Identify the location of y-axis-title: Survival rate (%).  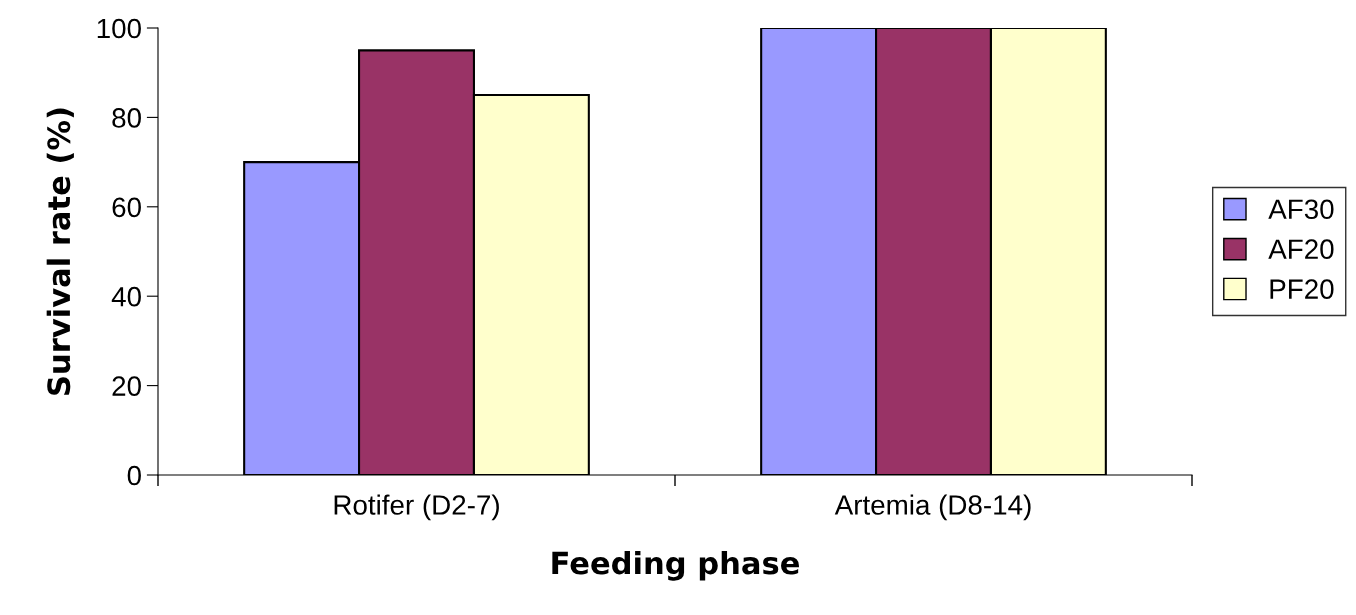
(60, 251).